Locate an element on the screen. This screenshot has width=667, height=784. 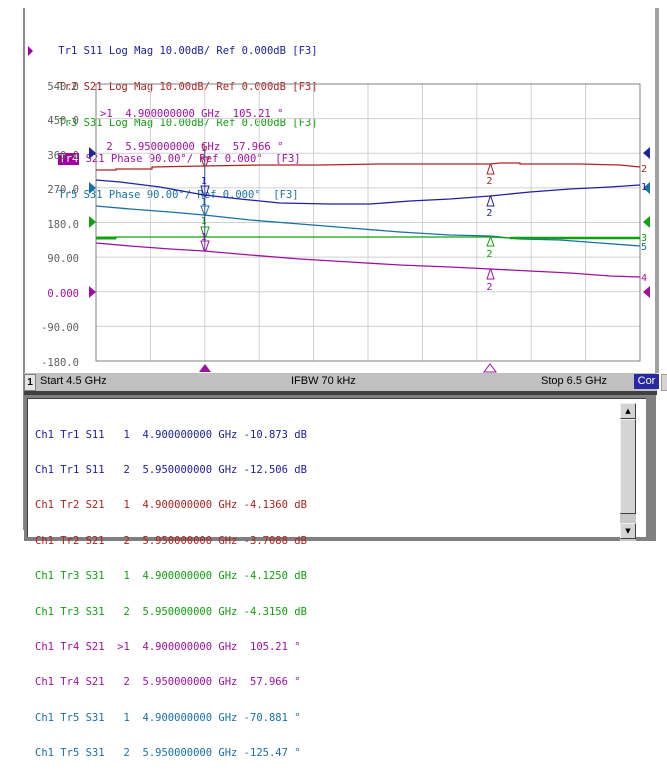
tr4-ref-arrow-icon is located at coordinates (92, 292).